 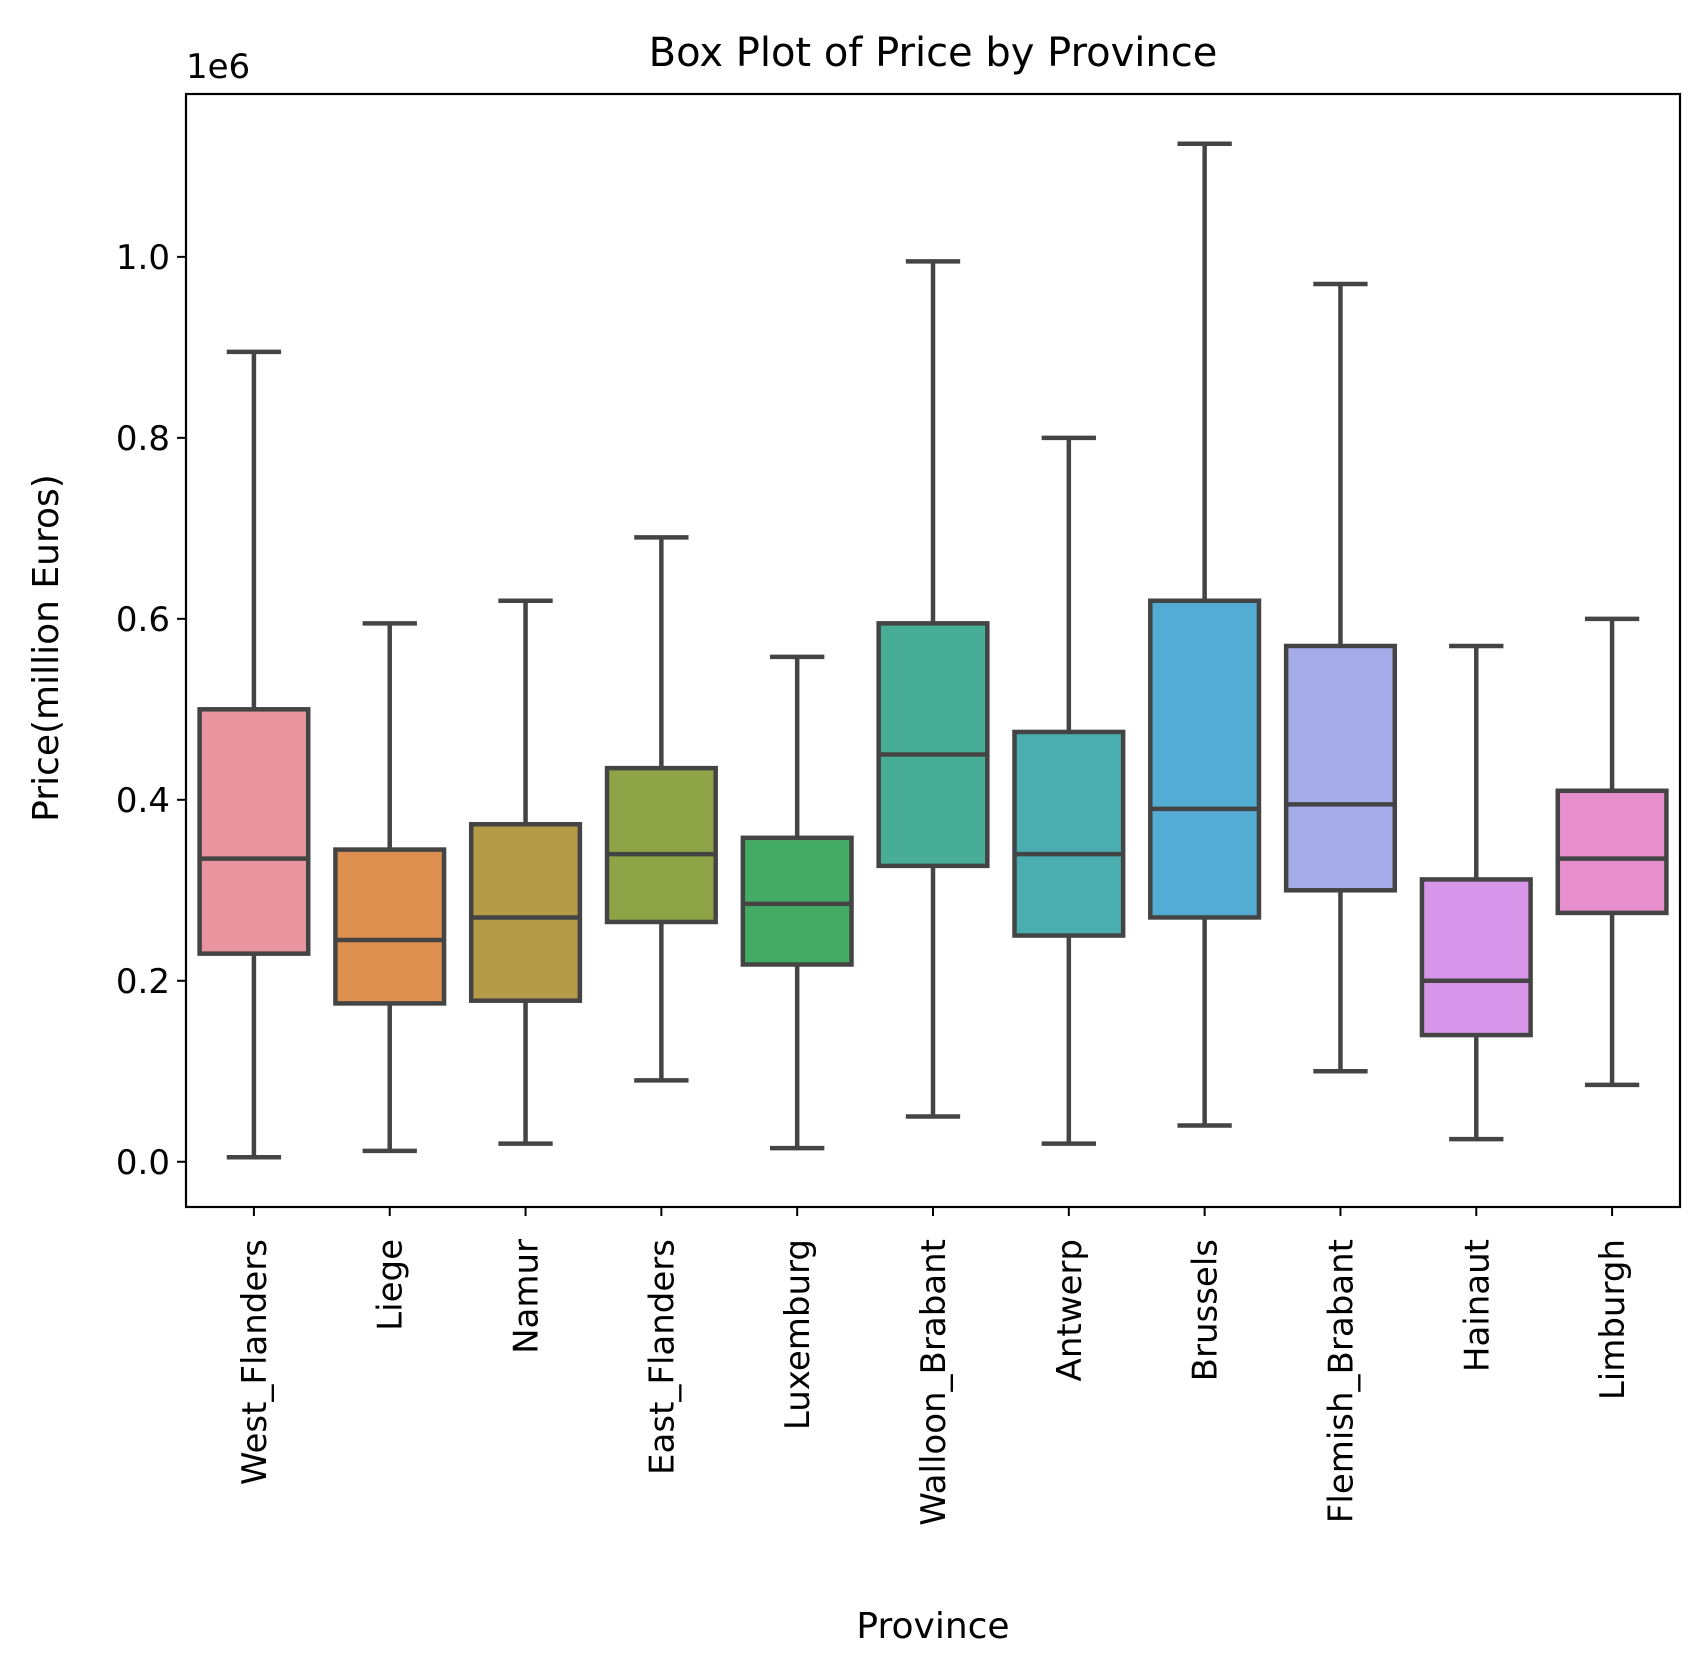 I want to click on chart-title: Box Plot of Price by Province, so click(x=933, y=53).